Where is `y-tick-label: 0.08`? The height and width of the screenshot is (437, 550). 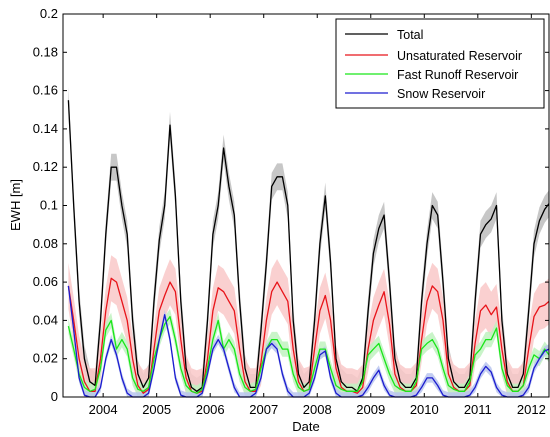
y-tick-label: 0.08 is located at coordinates (45, 243).